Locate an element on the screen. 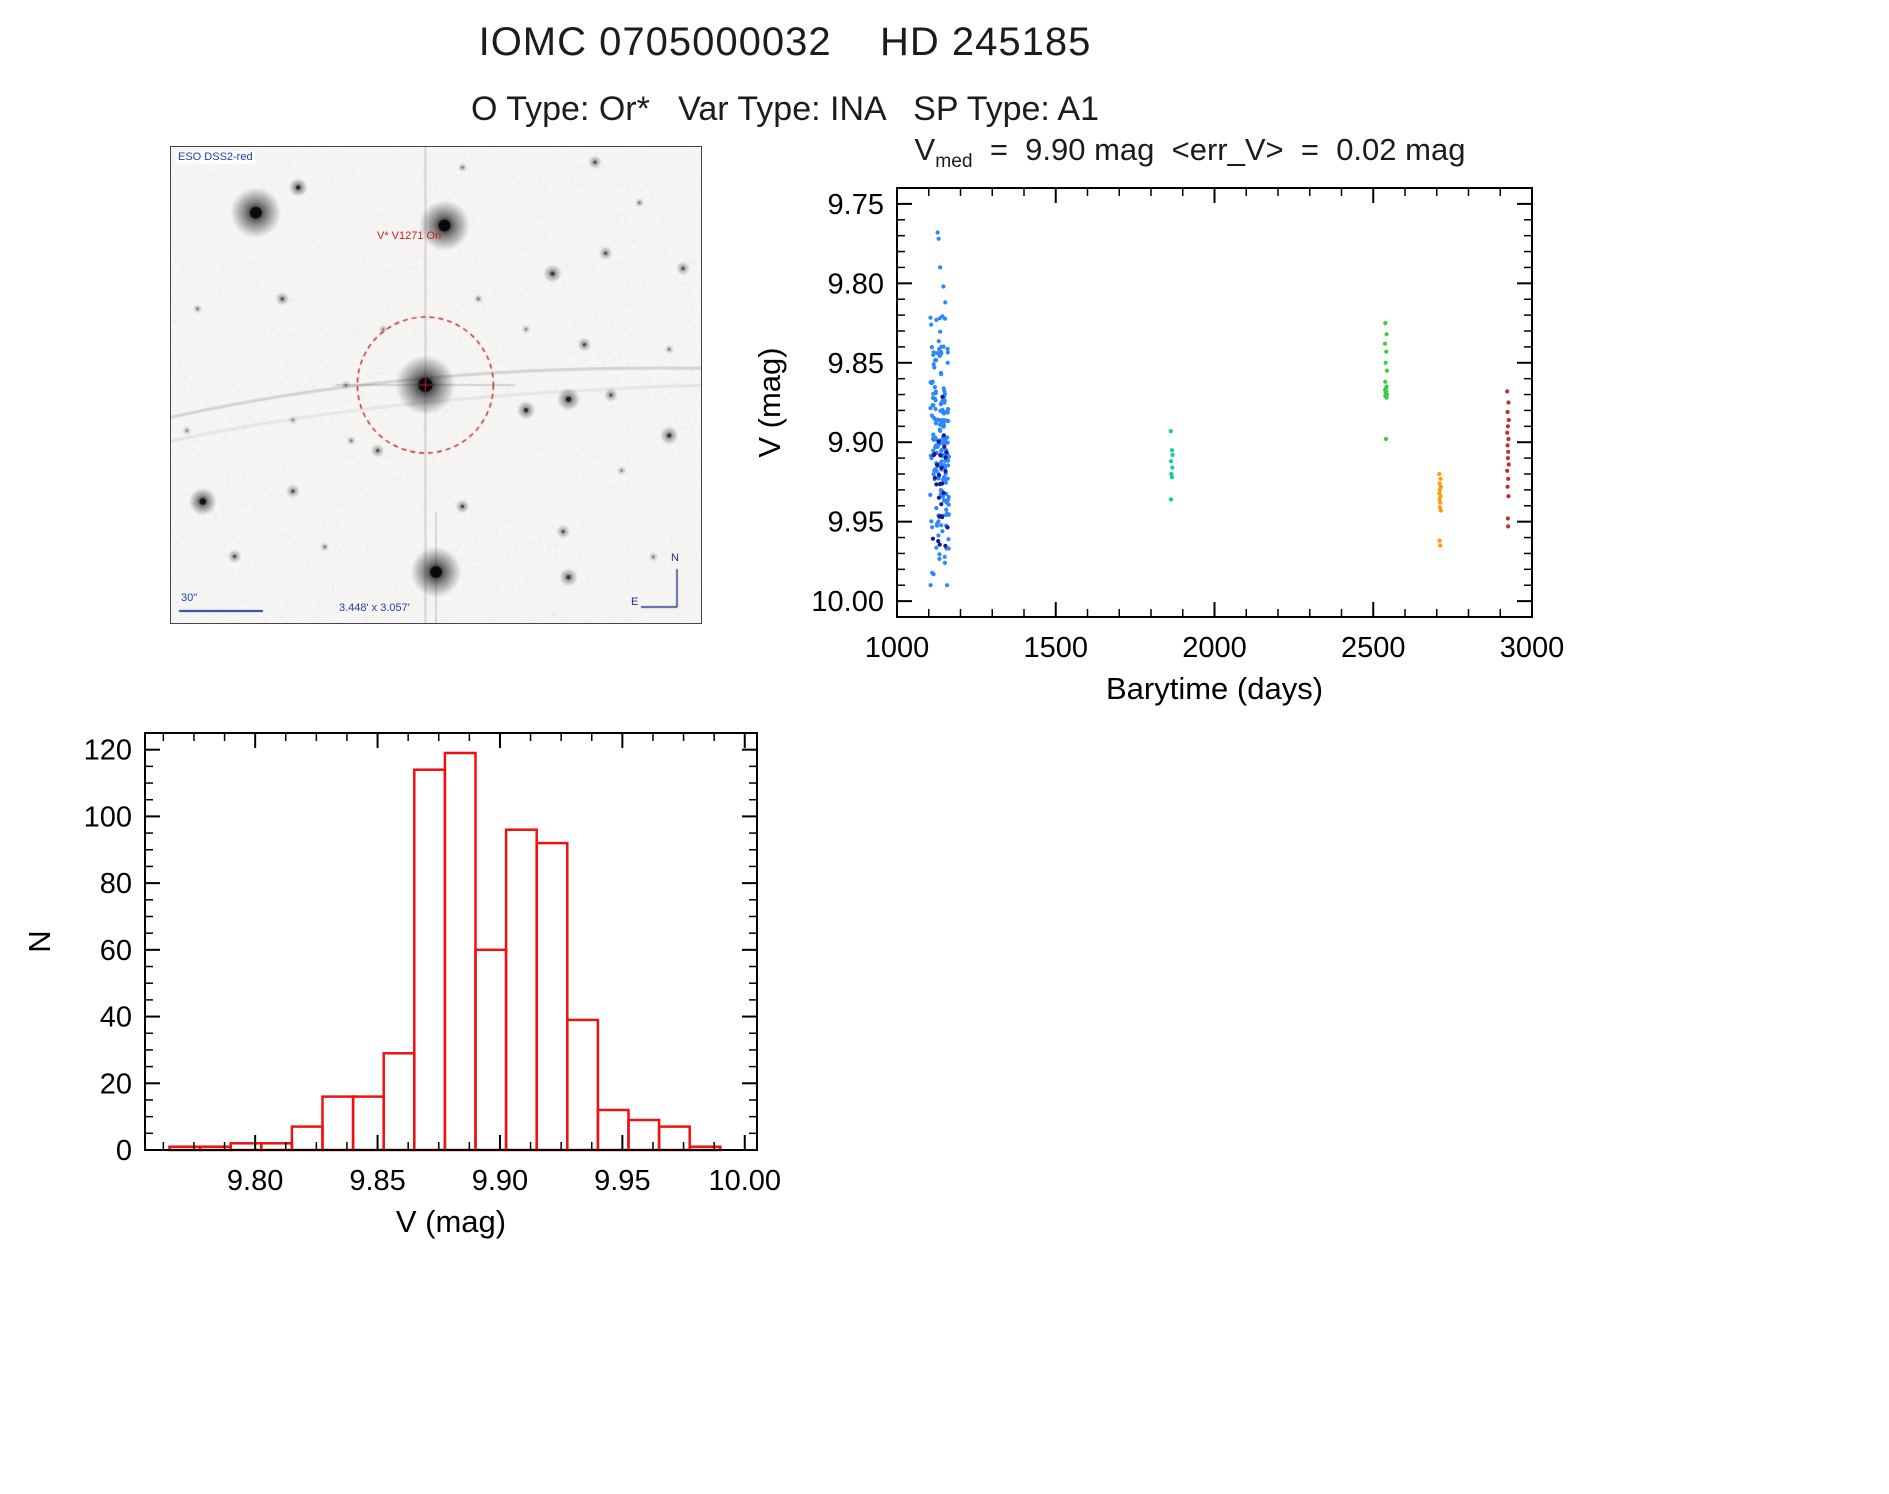 The height and width of the screenshot is (1494, 1889). svg-text: 20 is located at coordinates (116, 1084).